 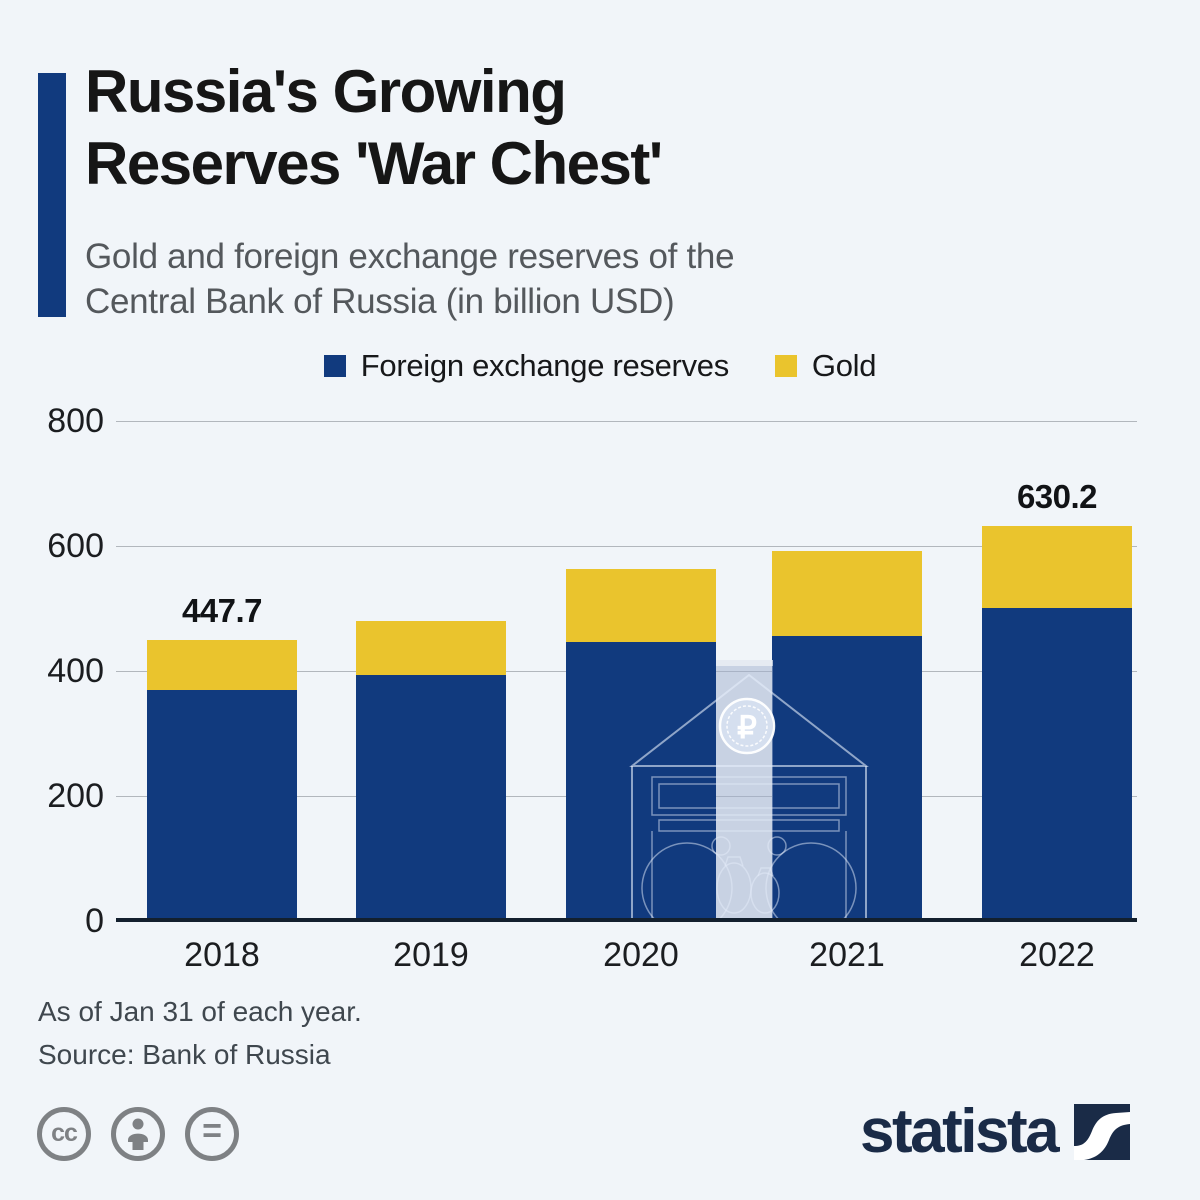 What do you see at coordinates (626, 920) in the screenshot?
I see `x-axis-line` at bounding box center [626, 920].